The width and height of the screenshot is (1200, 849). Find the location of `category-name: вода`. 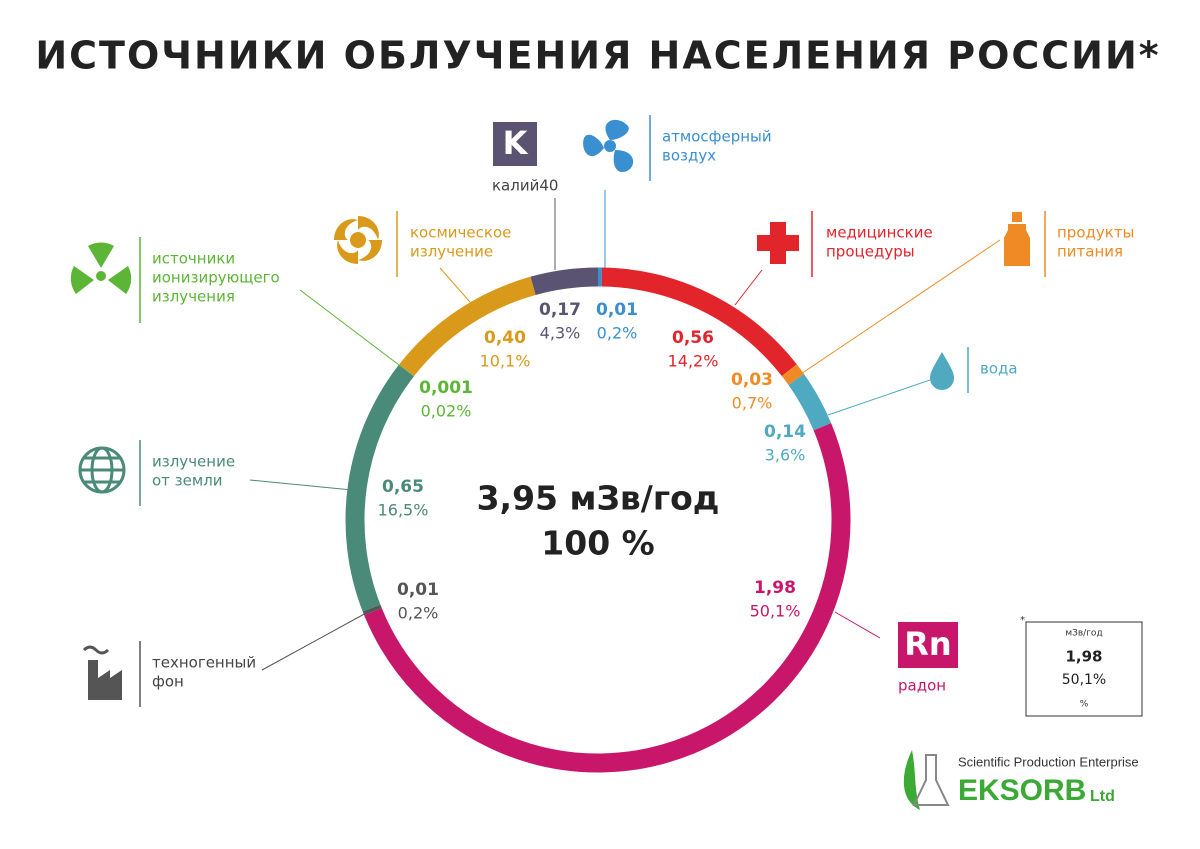

category-name: вода is located at coordinates (999, 369).